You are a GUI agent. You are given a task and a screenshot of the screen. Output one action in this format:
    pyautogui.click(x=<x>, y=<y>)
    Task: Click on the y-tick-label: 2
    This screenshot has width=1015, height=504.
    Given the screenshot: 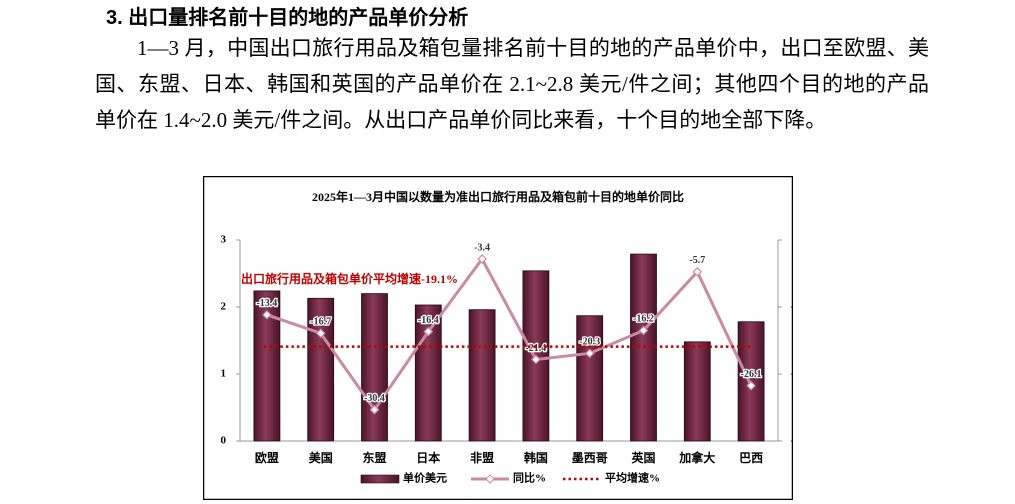 What is the action you would take?
    pyautogui.click(x=224, y=307)
    